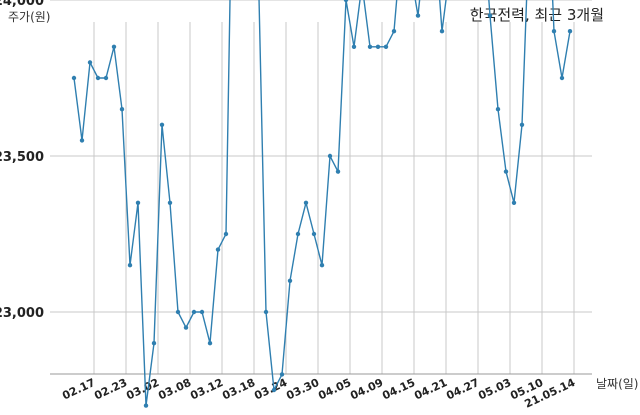  Describe the element at coordinates (29, 17) in the screenshot. I see `y-axis-label: 주가(원)` at that location.